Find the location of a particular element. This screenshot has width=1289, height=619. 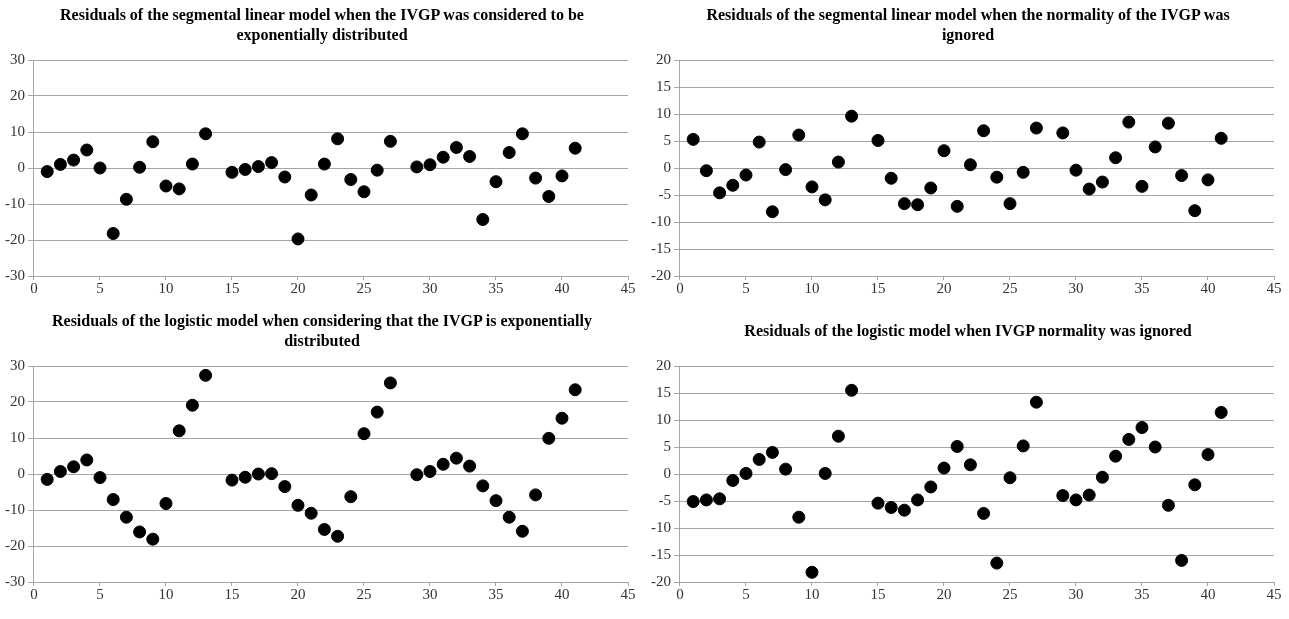

chart-title: Residuals of the segmental linear model when the normality of the IVGP was ignored is located at coordinates (968, 25).